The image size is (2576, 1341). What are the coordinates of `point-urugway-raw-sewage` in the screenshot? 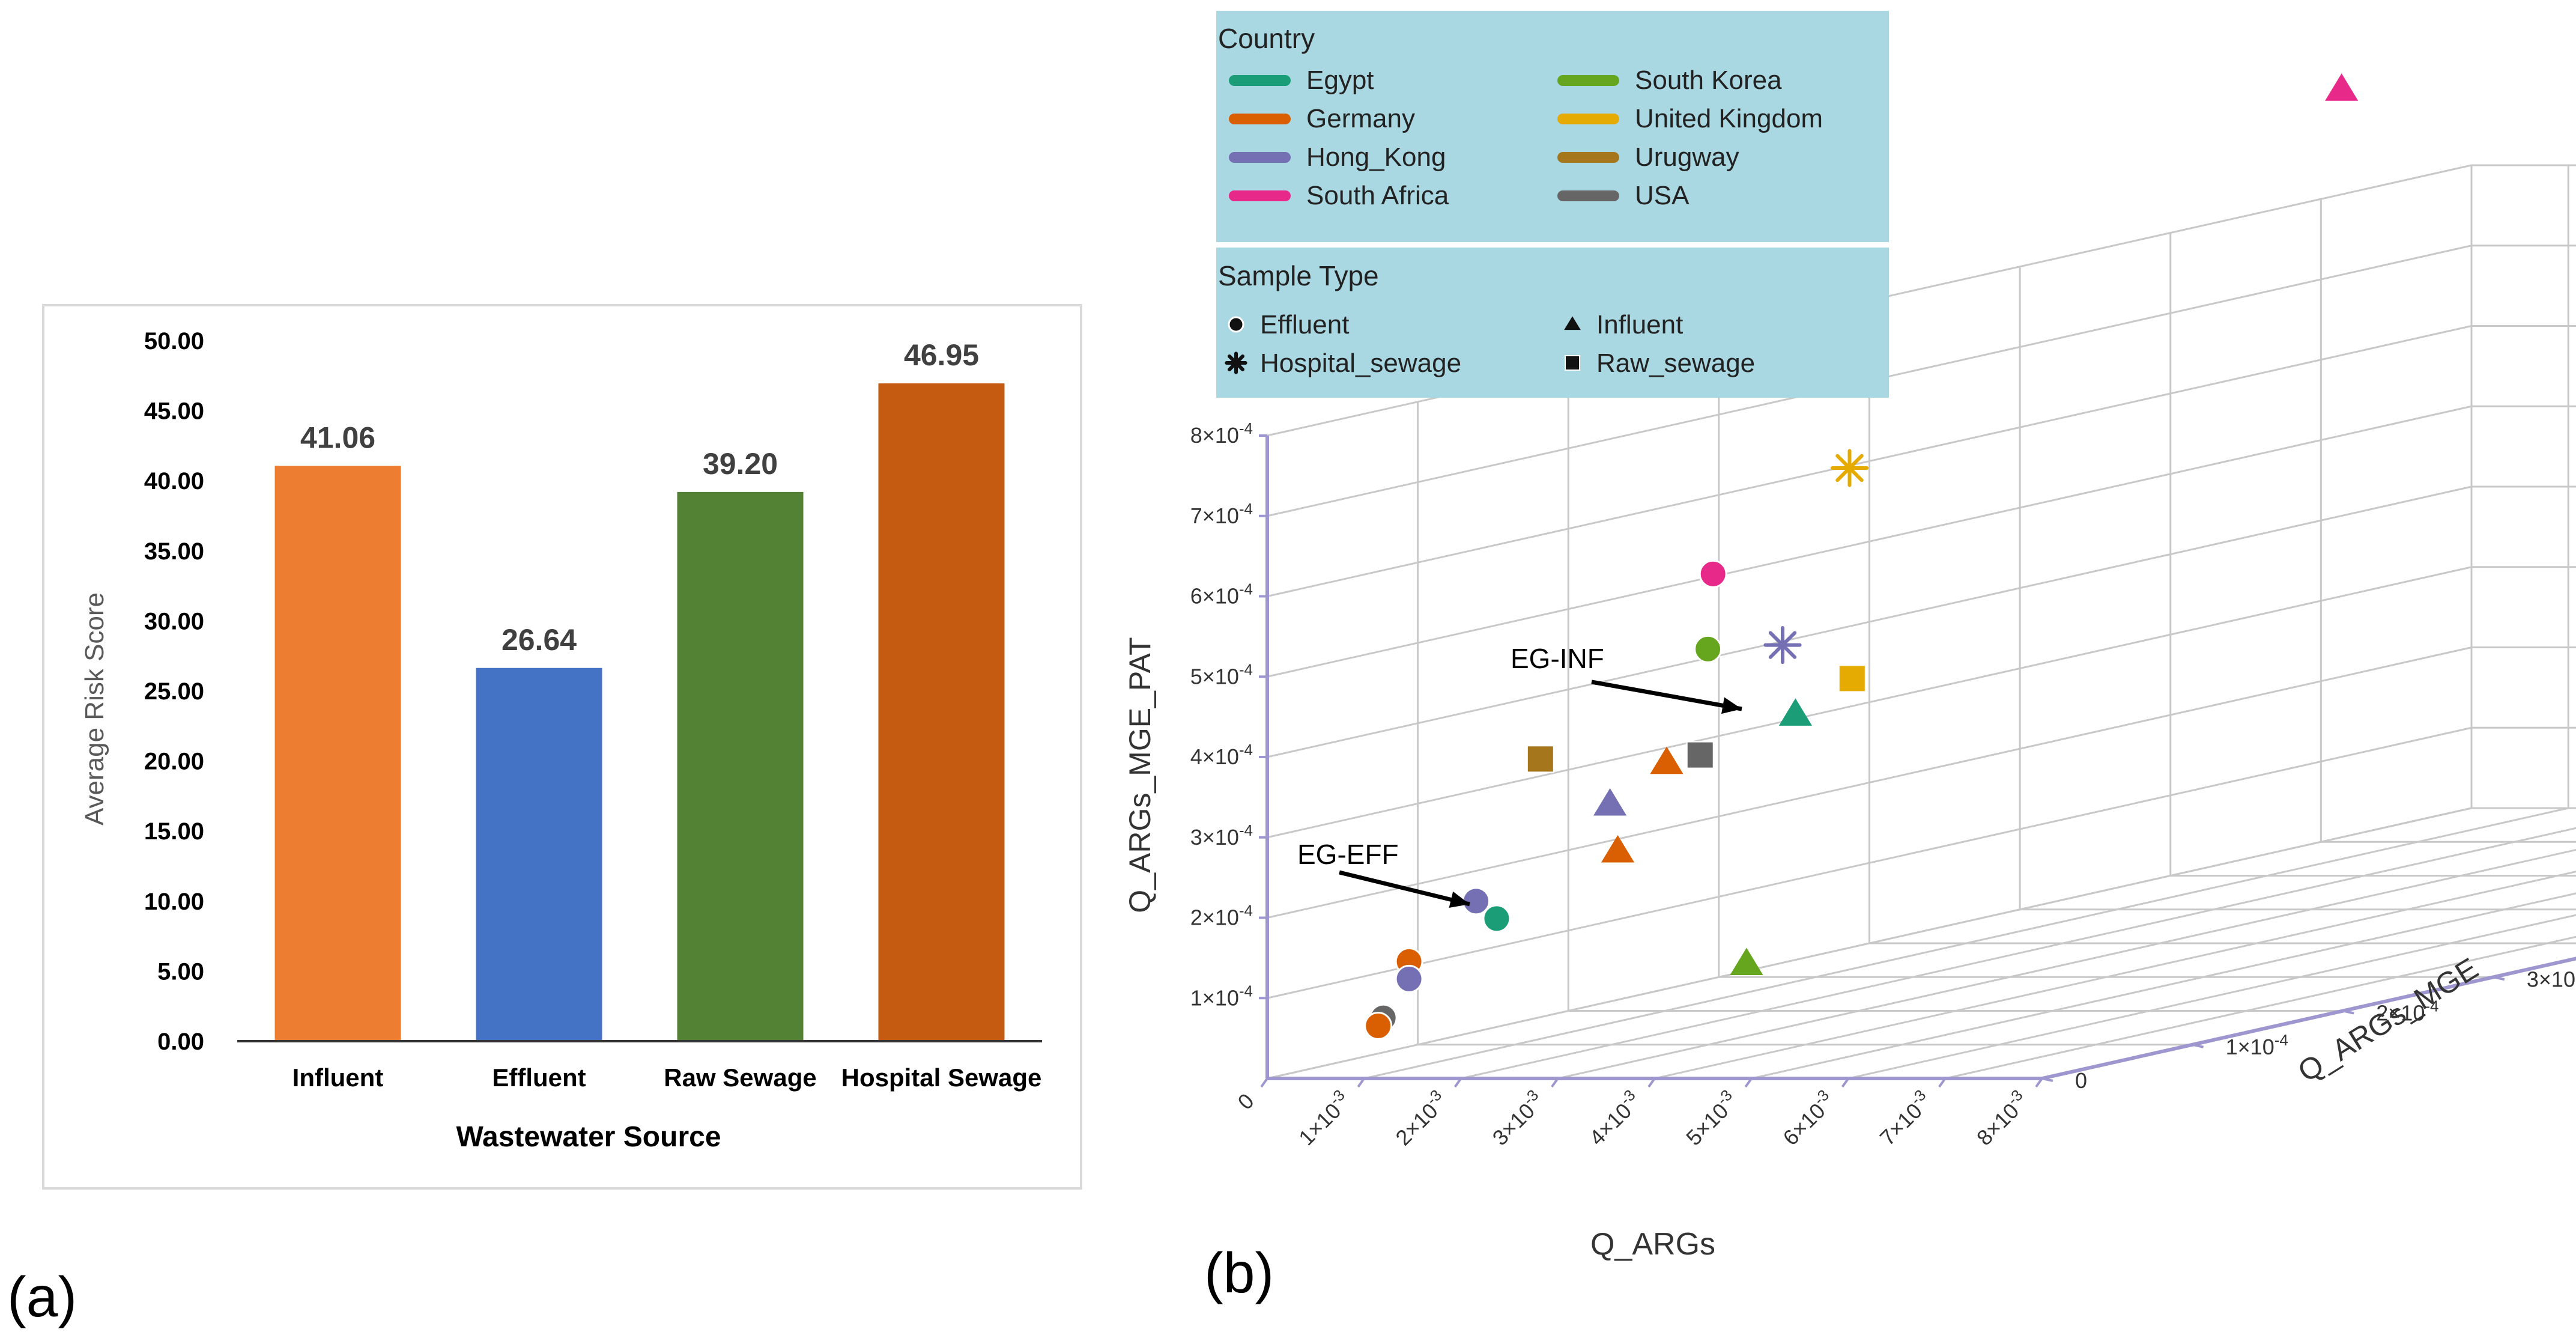 It's located at (1540, 759).